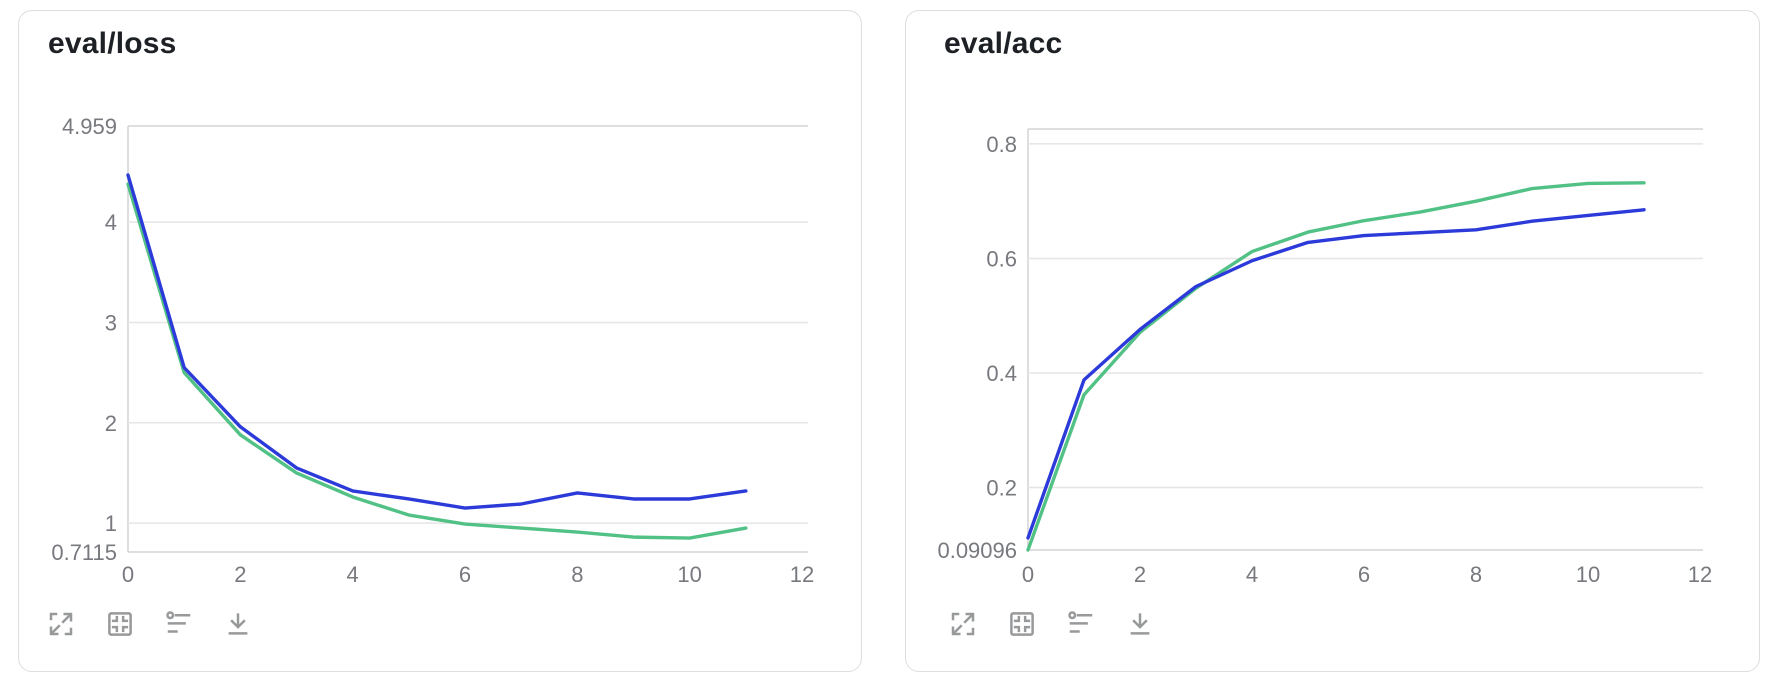 The height and width of the screenshot is (688, 1768). Describe the element at coordinates (84, 552) in the screenshot. I see `y-tick-label: 0.7115` at that location.